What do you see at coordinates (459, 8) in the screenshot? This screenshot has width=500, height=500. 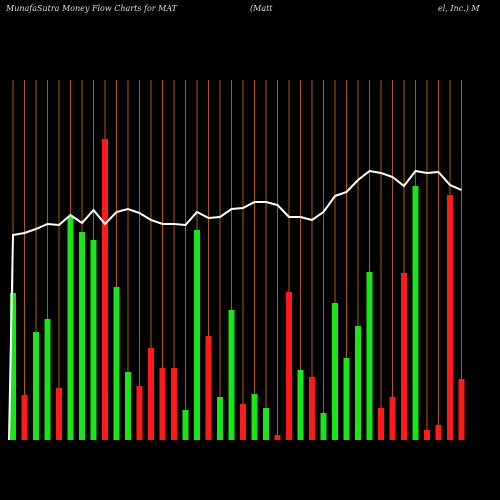 I see `chart-subtitle: el, Inc.) M` at bounding box center [459, 8].